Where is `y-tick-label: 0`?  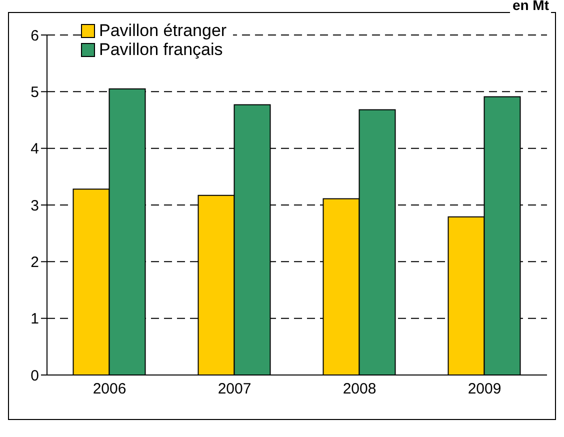
y-tick-label: 0 is located at coordinates (34, 375).